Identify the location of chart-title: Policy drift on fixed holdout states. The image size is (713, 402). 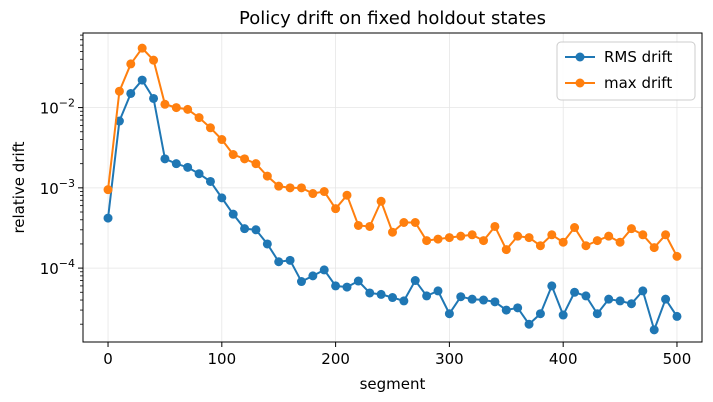
(392, 18).